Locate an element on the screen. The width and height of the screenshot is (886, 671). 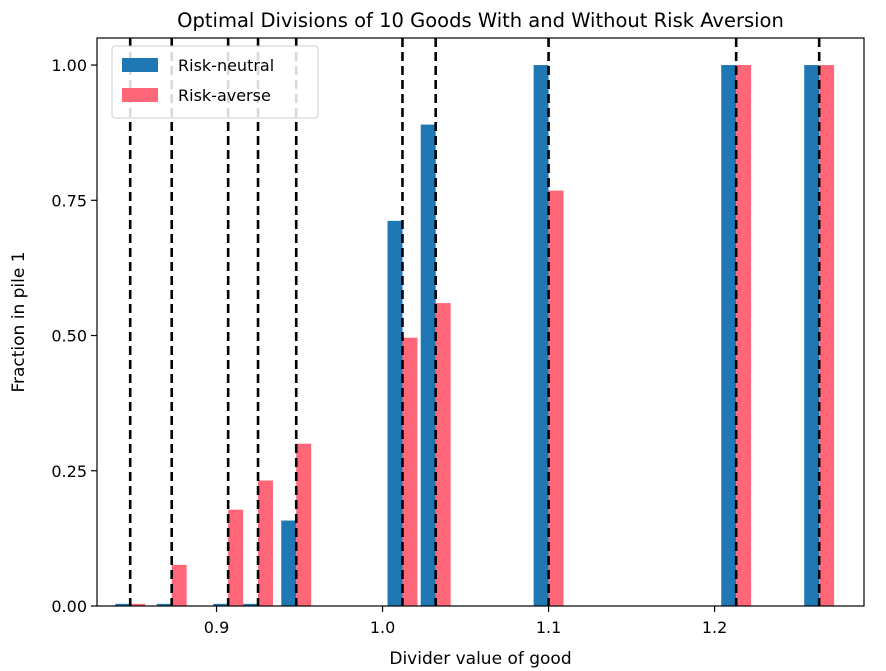
legend-swatch-risk-neutral is located at coordinates (140, 65).